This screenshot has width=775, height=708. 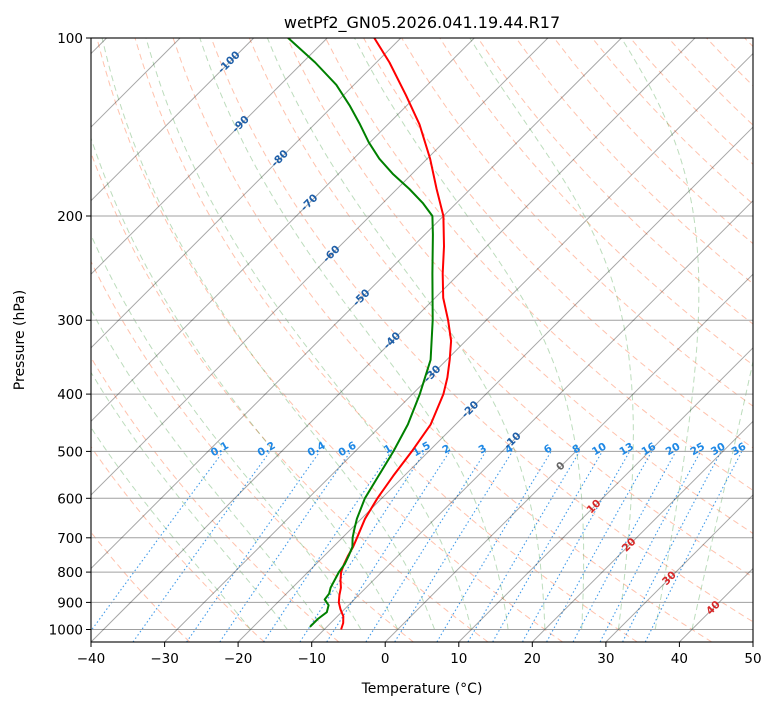 I want to click on x-tick-label: 0, so click(x=385, y=659).